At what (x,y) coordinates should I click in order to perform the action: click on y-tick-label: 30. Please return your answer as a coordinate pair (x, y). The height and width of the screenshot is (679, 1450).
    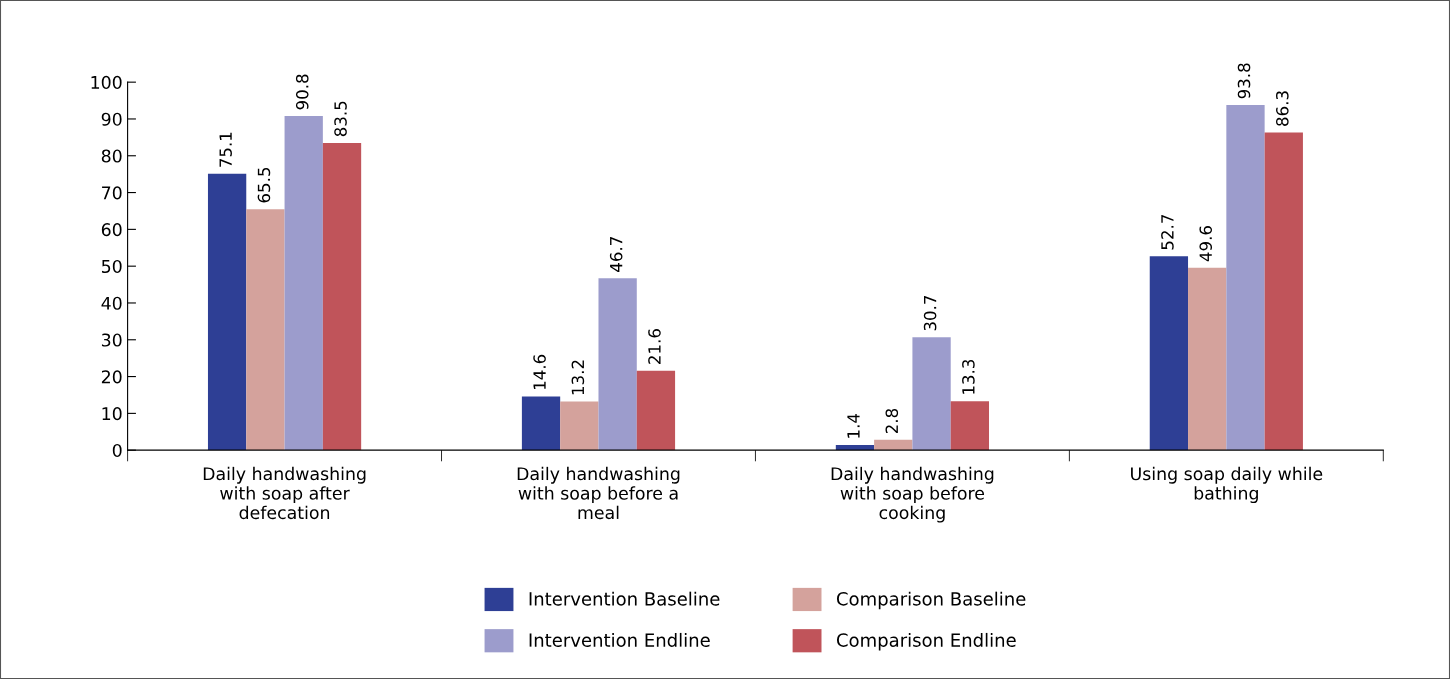
    Looking at the image, I should click on (111, 340).